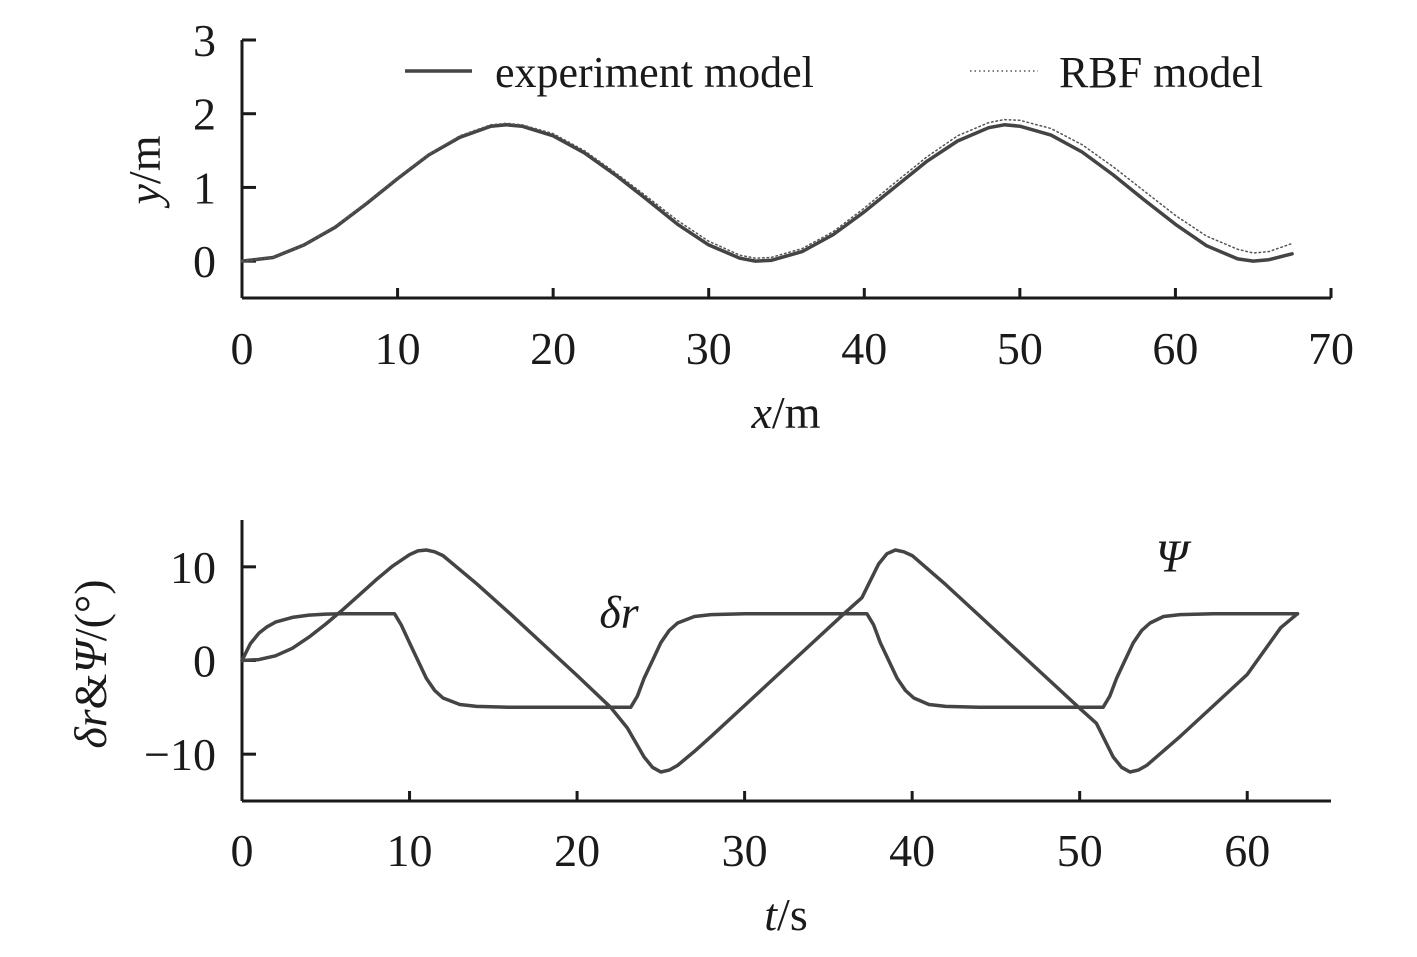  Describe the element at coordinates (1174, 556) in the screenshot. I see `annotation-label: Ψ` at that location.